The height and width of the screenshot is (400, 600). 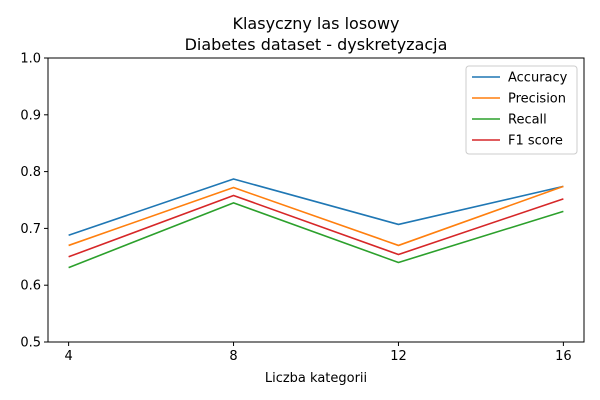 I want to click on legend: Accuracy Precision Recall F1 score, so click(x=521, y=110).